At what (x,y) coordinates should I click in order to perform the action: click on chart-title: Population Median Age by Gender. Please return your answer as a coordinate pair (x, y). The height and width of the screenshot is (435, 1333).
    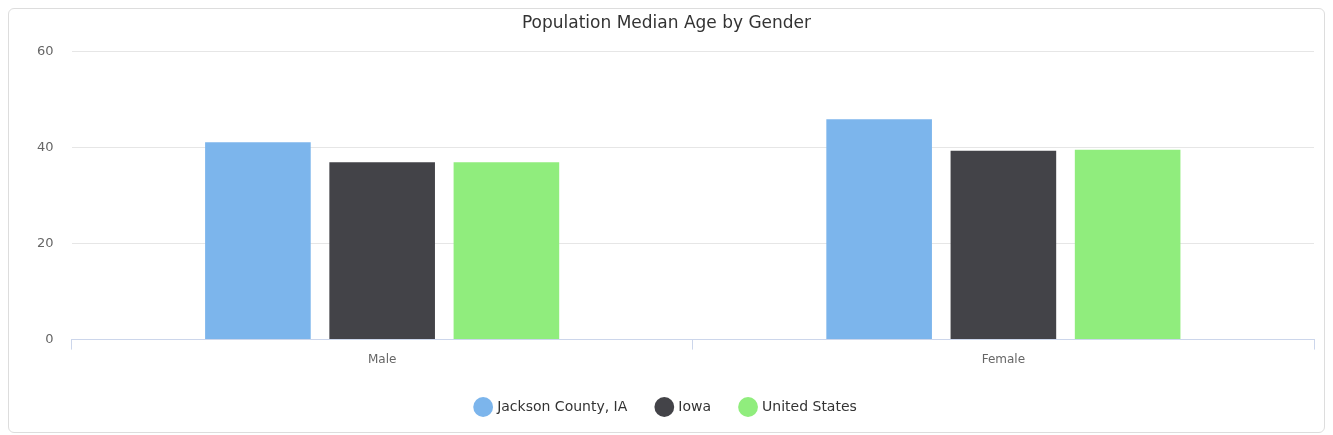
    Looking at the image, I should click on (666, 21).